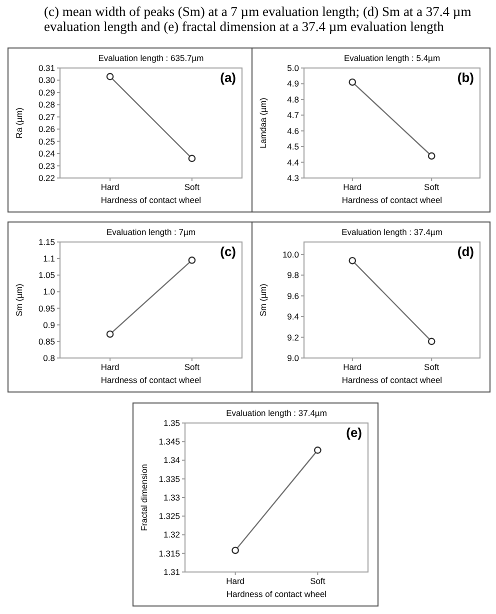  What do you see at coordinates (144, 498) in the screenshot?
I see `y-axis-title: Fractal dimension` at bounding box center [144, 498].